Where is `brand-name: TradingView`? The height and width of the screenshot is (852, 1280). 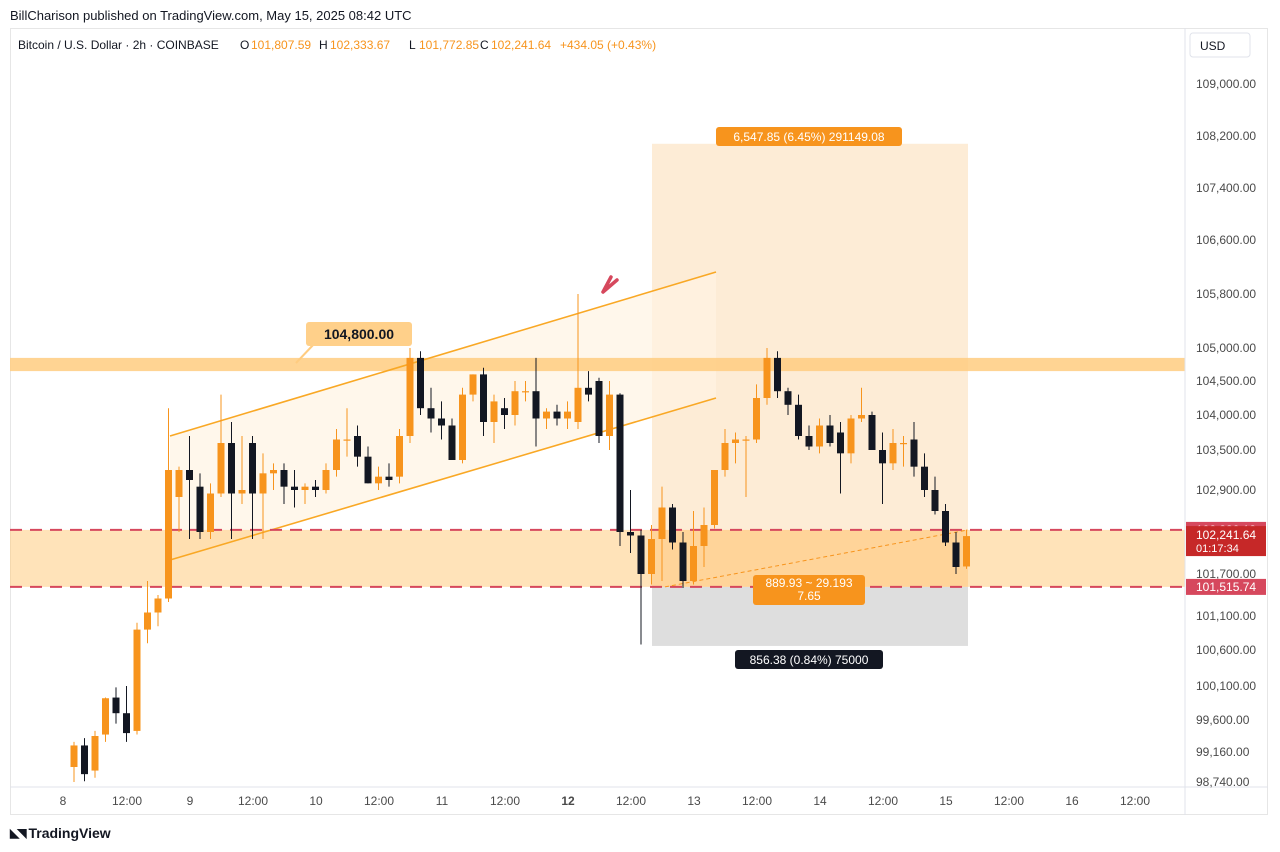 brand-name: TradingView is located at coordinates (69, 833).